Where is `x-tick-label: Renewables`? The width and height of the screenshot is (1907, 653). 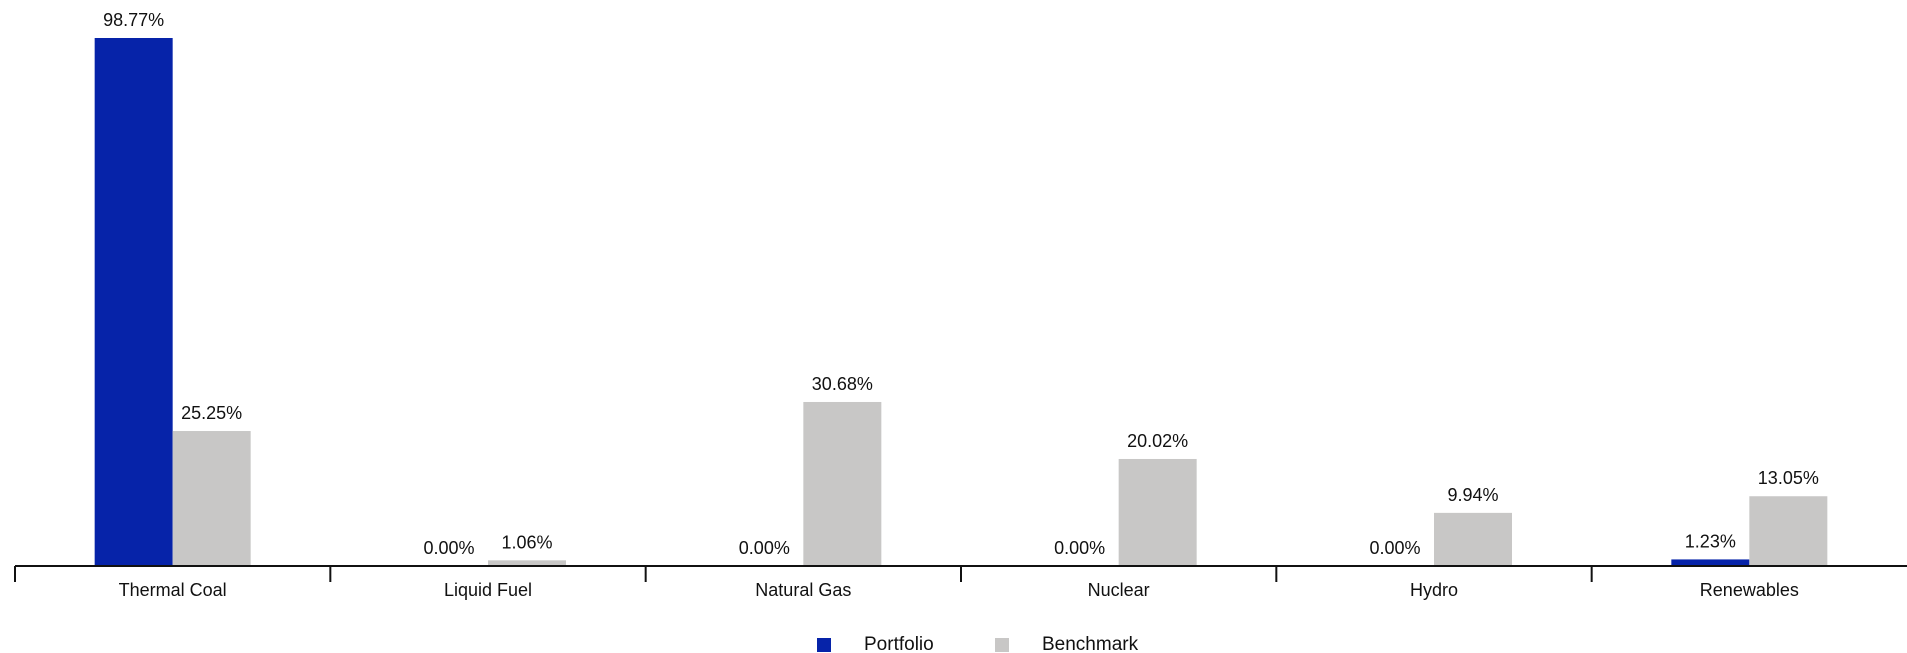 x-tick-label: Renewables is located at coordinates (1749, 590).